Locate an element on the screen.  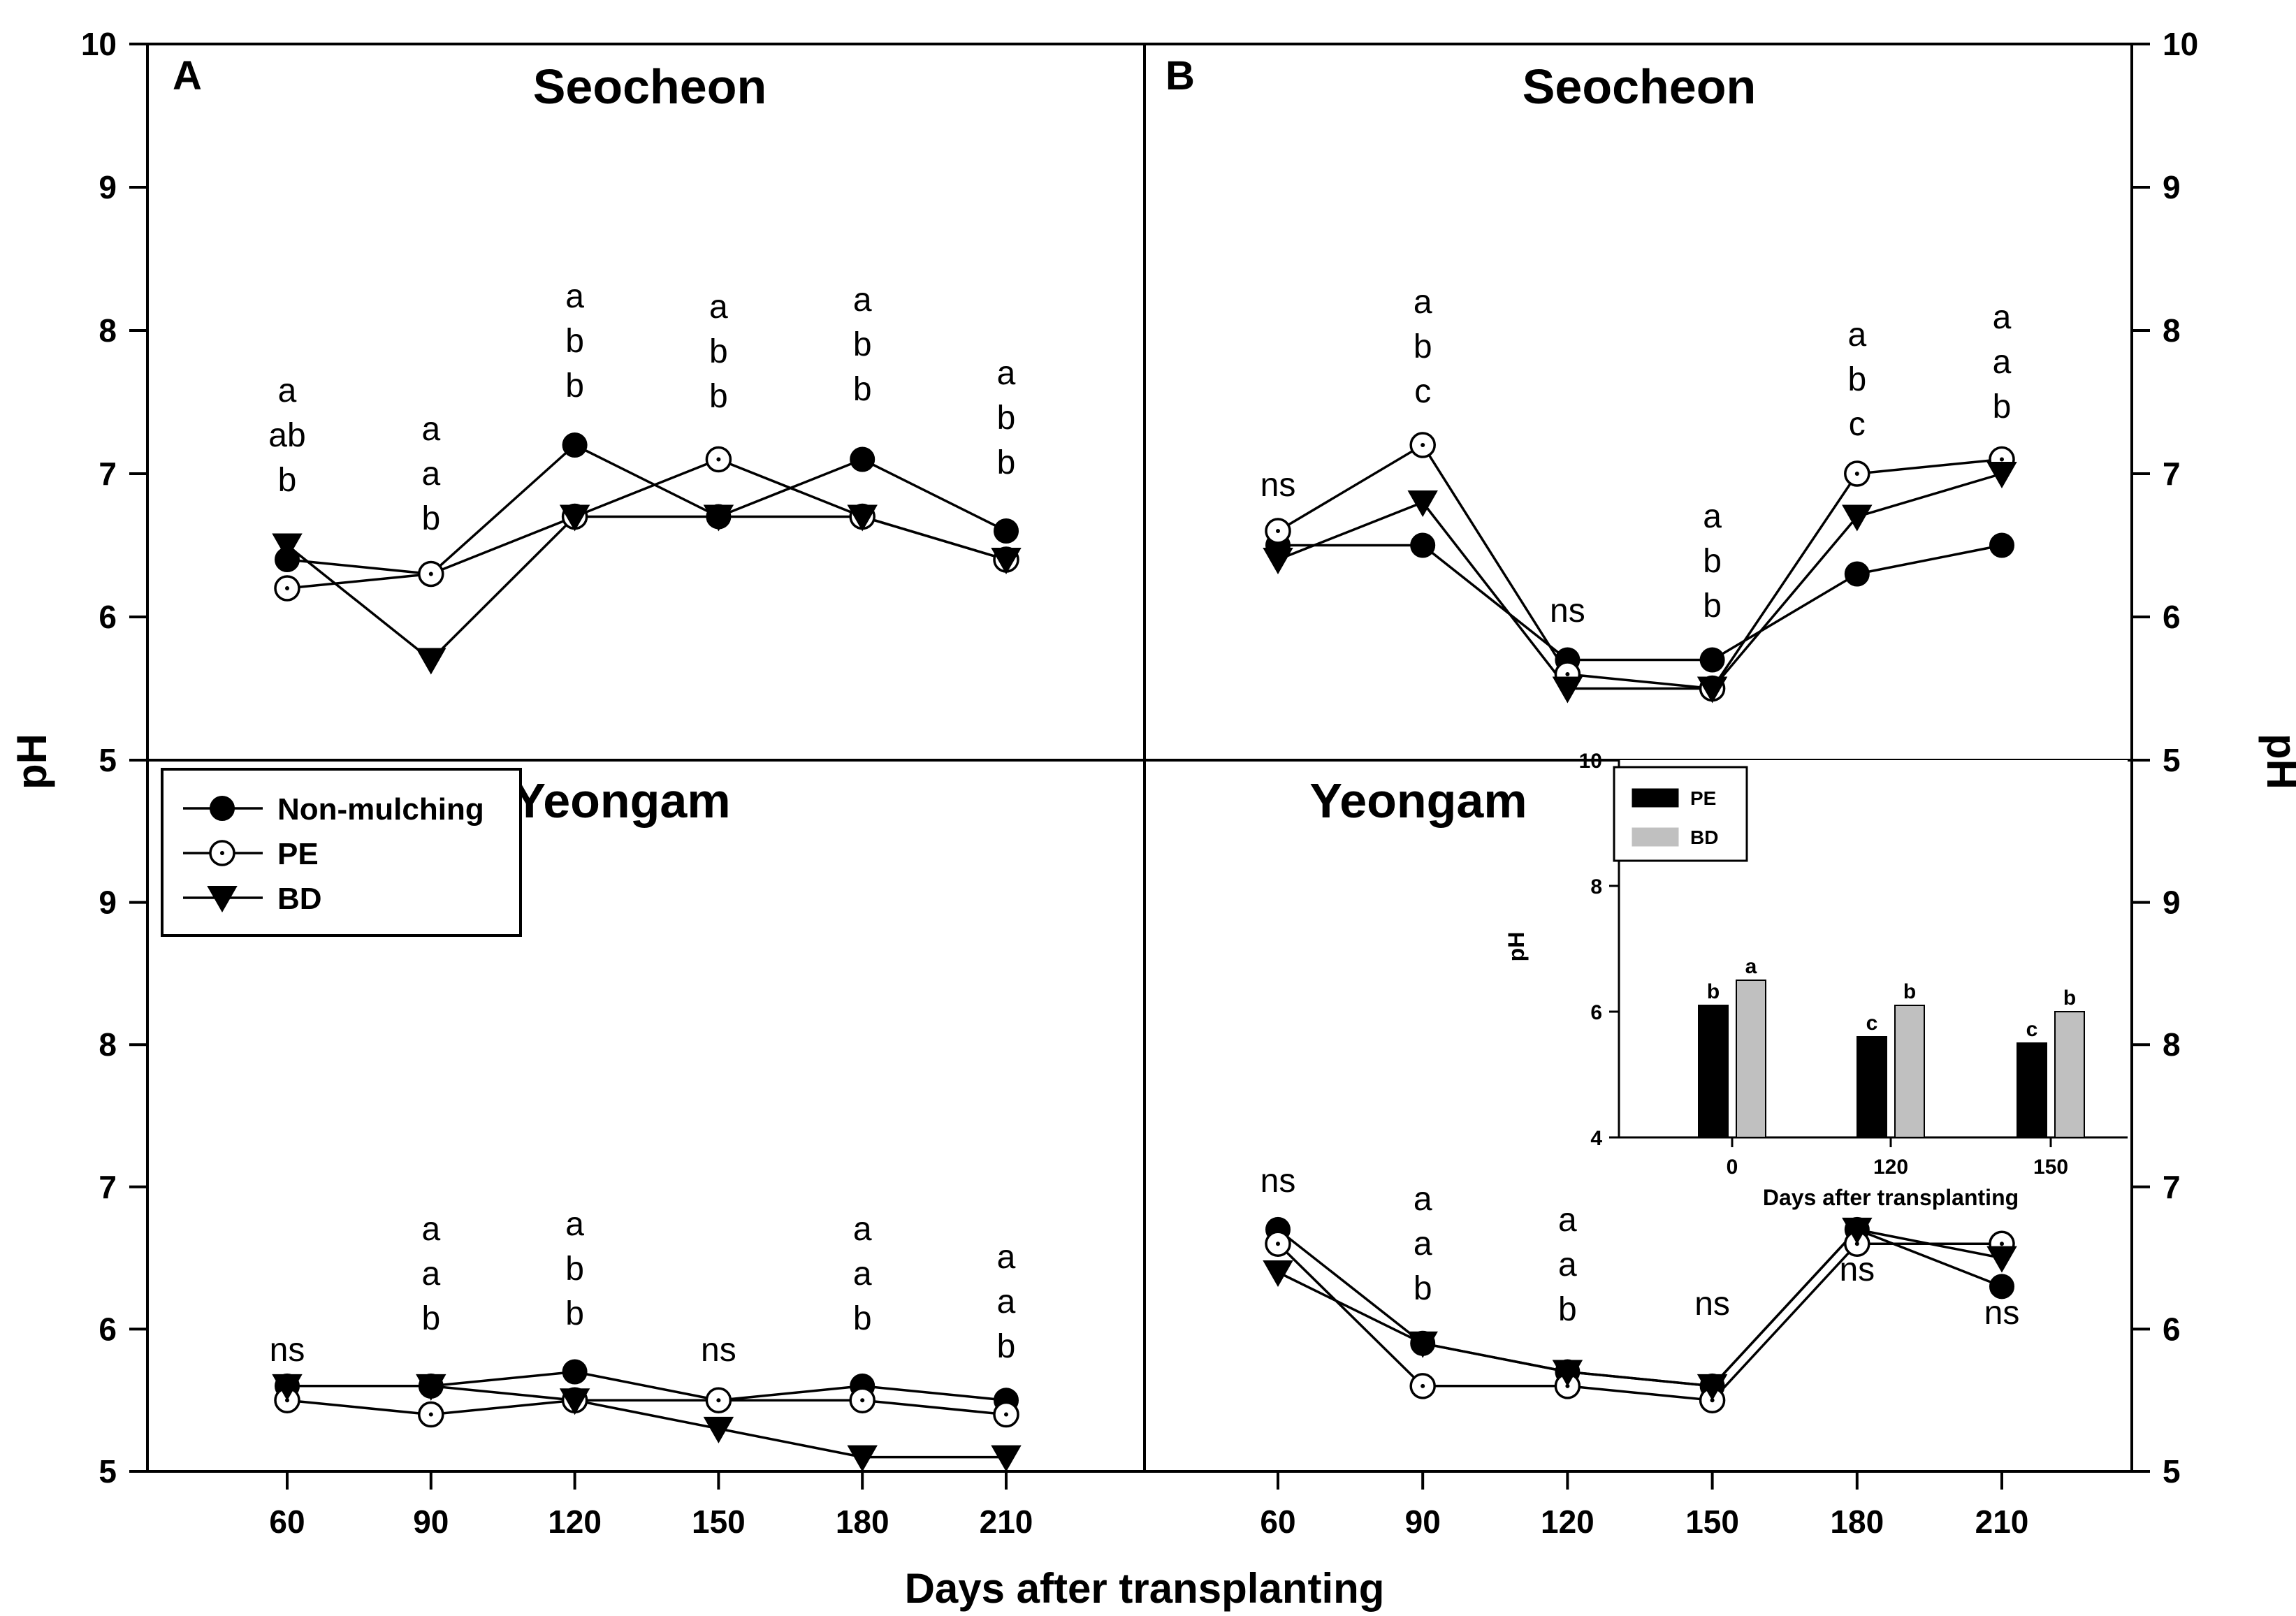
y-tick-label-left: 9 is located at coordinates (108, 187).